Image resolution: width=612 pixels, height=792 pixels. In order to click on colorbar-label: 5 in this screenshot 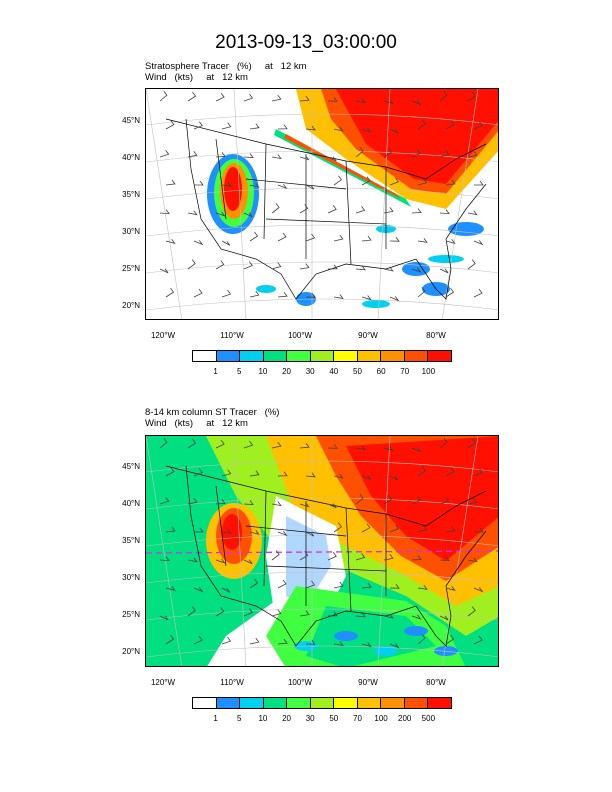, I will do `click(239, 371)`.